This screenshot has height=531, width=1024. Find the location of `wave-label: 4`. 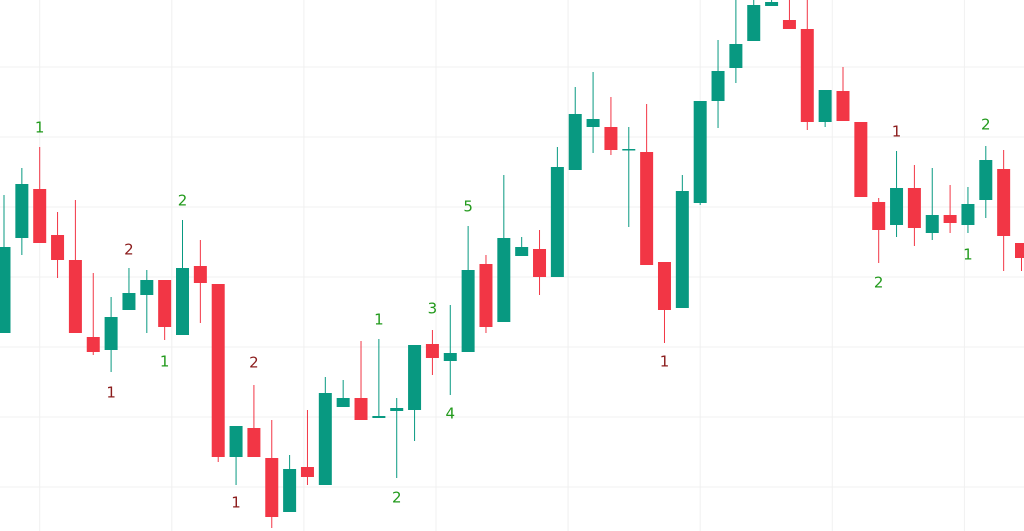

wave-label: 4 is located at coordinates (450, 414).